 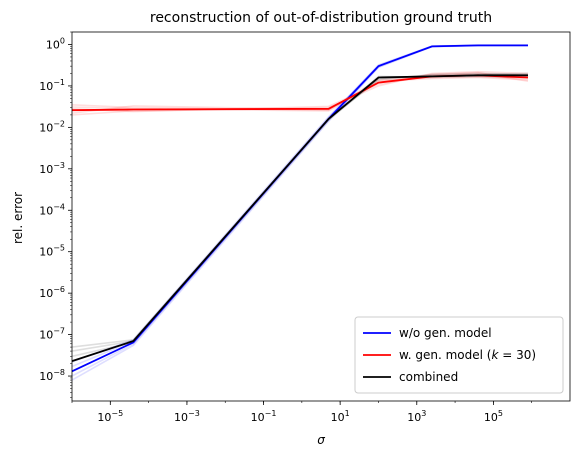 What do you see at coordinates (52, 126) in the screenshot?
I see `y-tick-label: 10⁻²` at bounding box center [52, 126].